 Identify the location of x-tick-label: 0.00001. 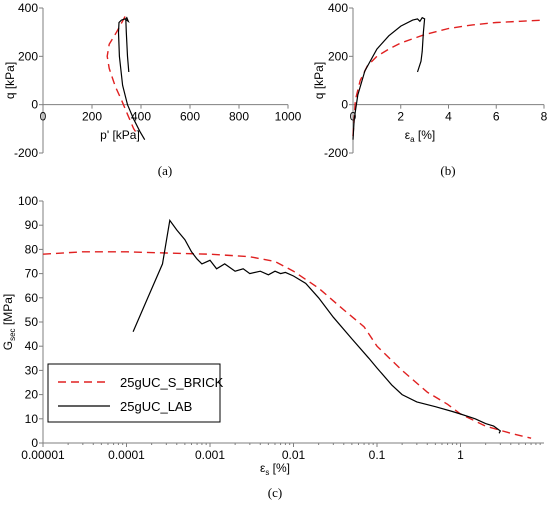
(43, 455).